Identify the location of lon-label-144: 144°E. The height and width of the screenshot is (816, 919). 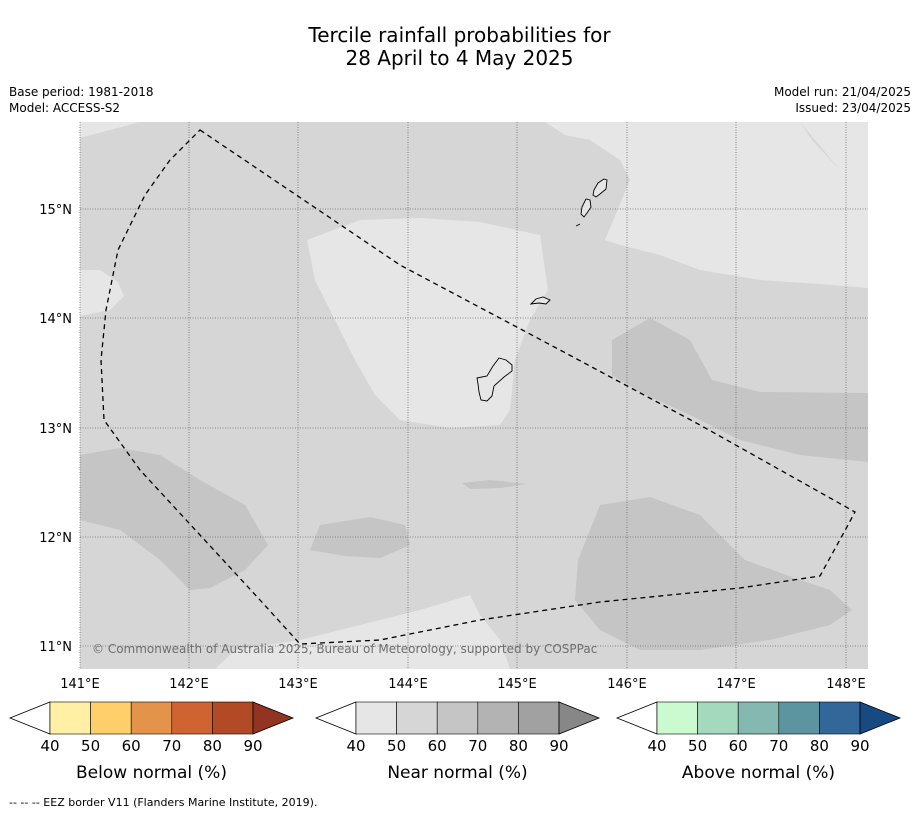
(408, 684).